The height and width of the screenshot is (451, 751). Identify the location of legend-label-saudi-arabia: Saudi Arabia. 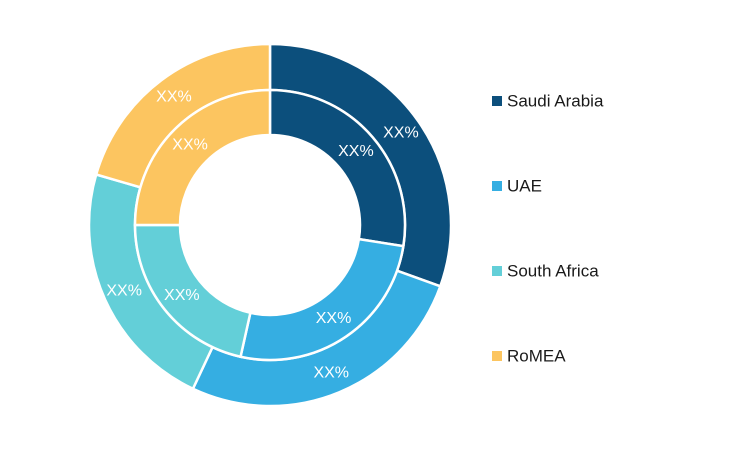
(555, 101).